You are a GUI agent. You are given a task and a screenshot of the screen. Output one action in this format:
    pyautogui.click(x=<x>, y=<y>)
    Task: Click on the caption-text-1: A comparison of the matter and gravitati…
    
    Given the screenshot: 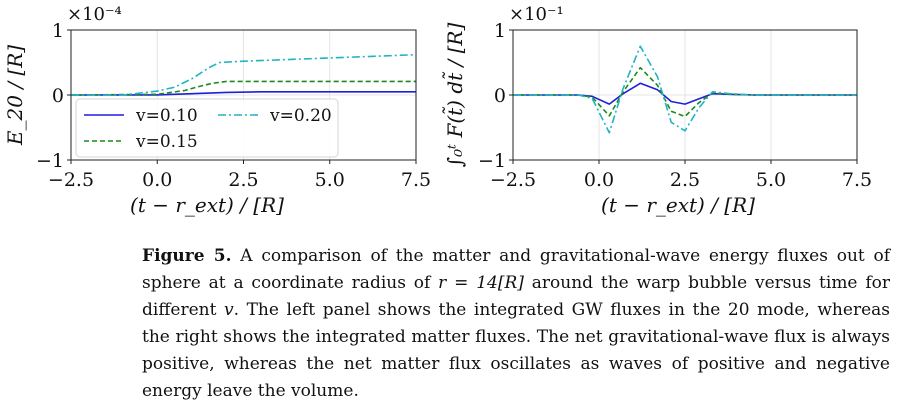 What is the action you would take?
    pyautogui.click(x=516, y=269)
    